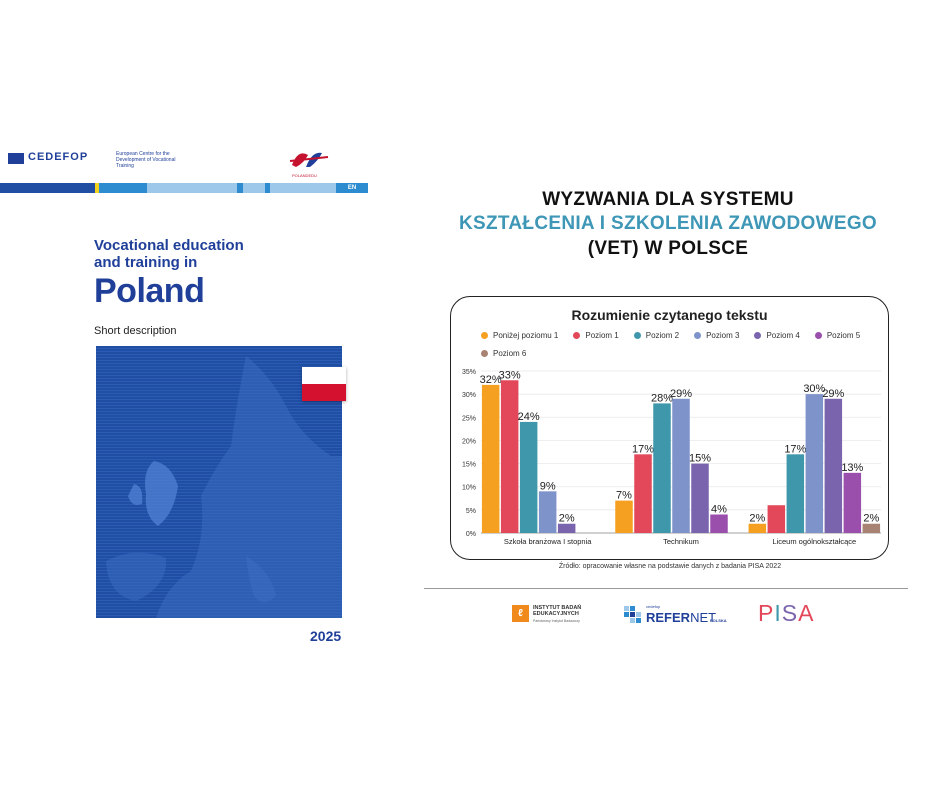 The width and height of the screenshot is (940, 788). Describe the element at coordinates (668, 223) in the screenshot. I see `headline-line2: KSZTAŁCENIA I SZKOLENIA ZAWODOWEGO` at that location.